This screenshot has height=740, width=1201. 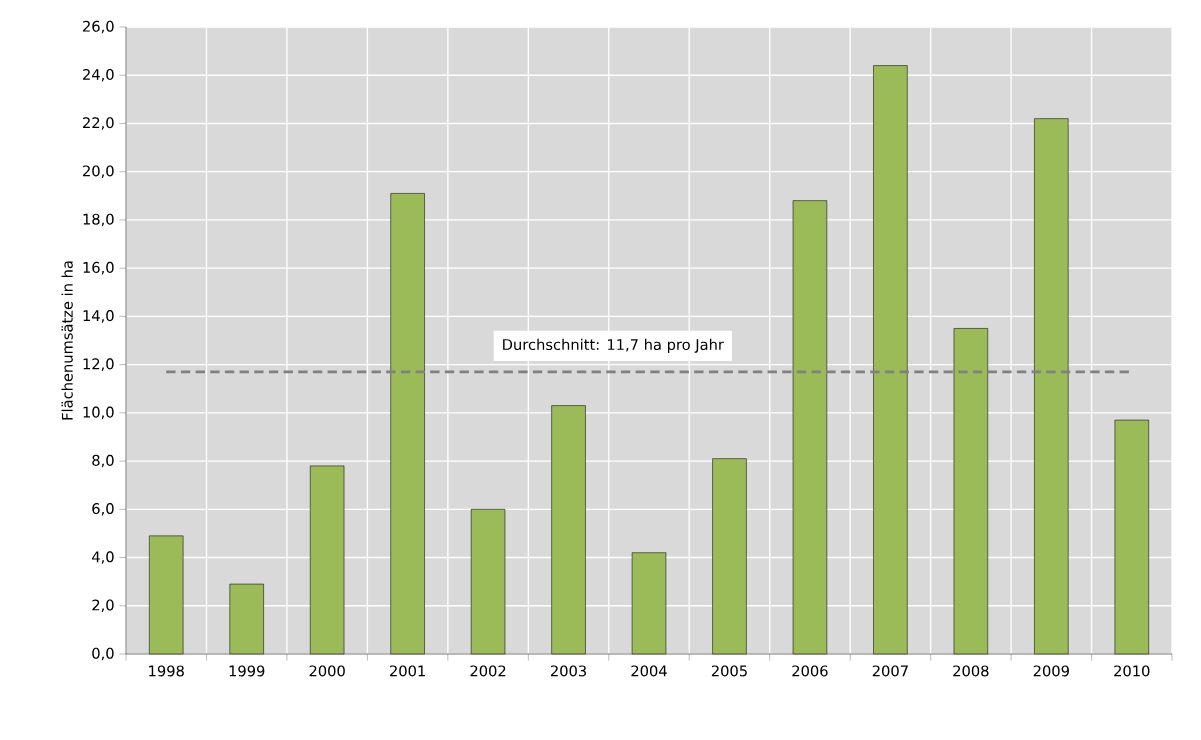 I want to click on y-axis-title: Flächenumsätze in ha, so click(x=67, y=340).